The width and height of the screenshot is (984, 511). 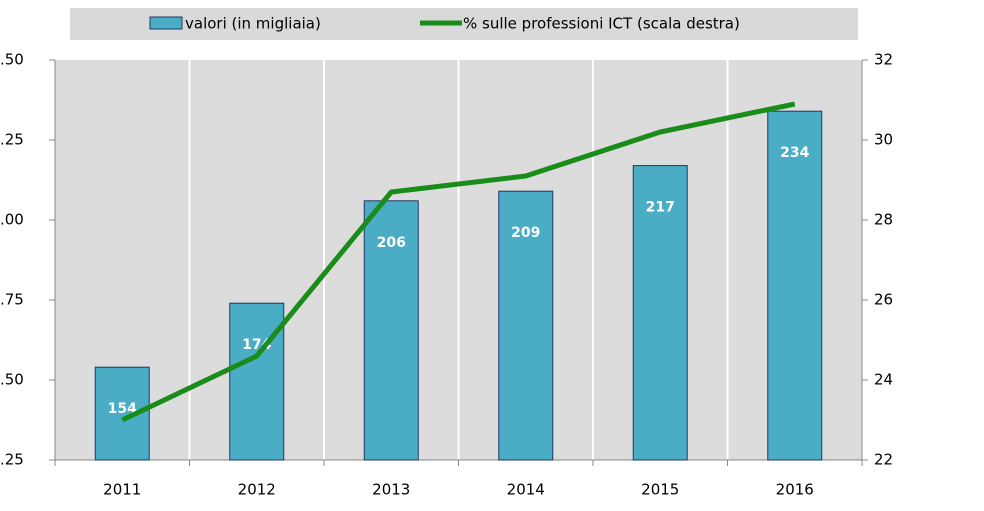 What do you see at coordinates (12, 220) in the screenshot?
I see `y-tick-label: .00` at bounding box center [12, 220].